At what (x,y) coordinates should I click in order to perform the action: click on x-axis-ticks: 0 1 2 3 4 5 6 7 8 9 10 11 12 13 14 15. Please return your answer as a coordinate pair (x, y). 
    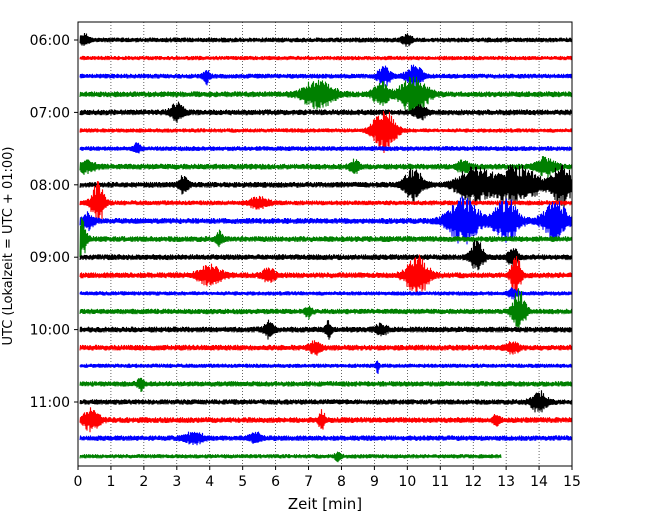
    Looking at the image, I should click on (327, 478).